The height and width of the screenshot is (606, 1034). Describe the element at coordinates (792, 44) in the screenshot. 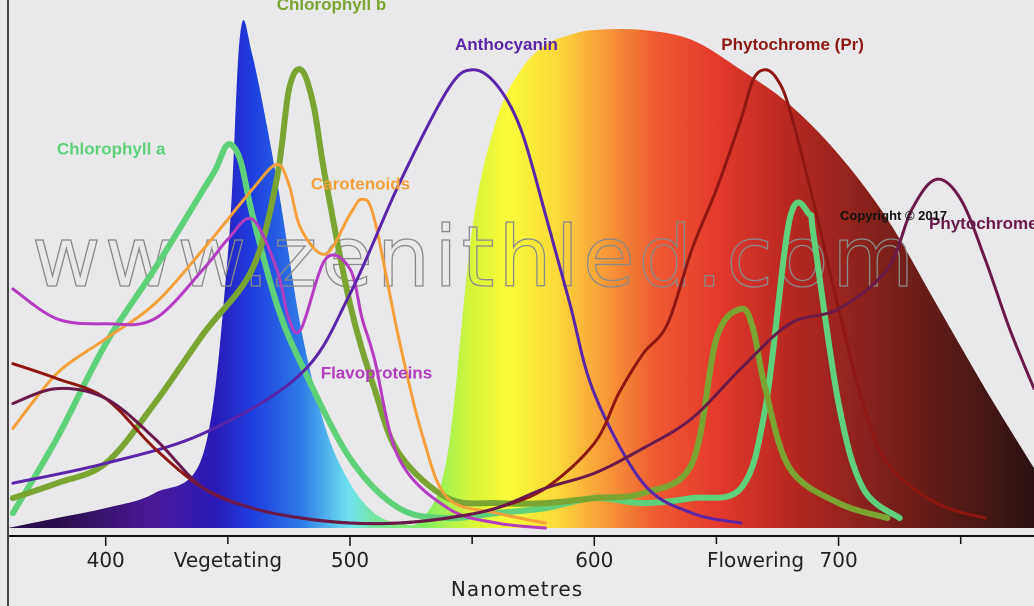

I see `series-label-phytochrome-pr: Phytochrome (Pr)` at that location.